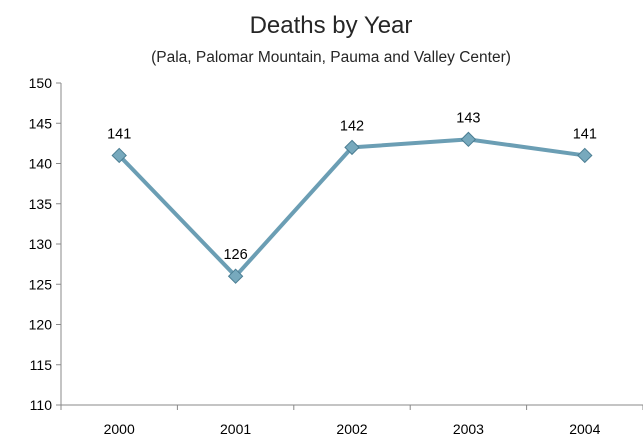  Describe the element at coordinates (41, 244) in the screenshot. I see `y-tick-label: 130` at that location.